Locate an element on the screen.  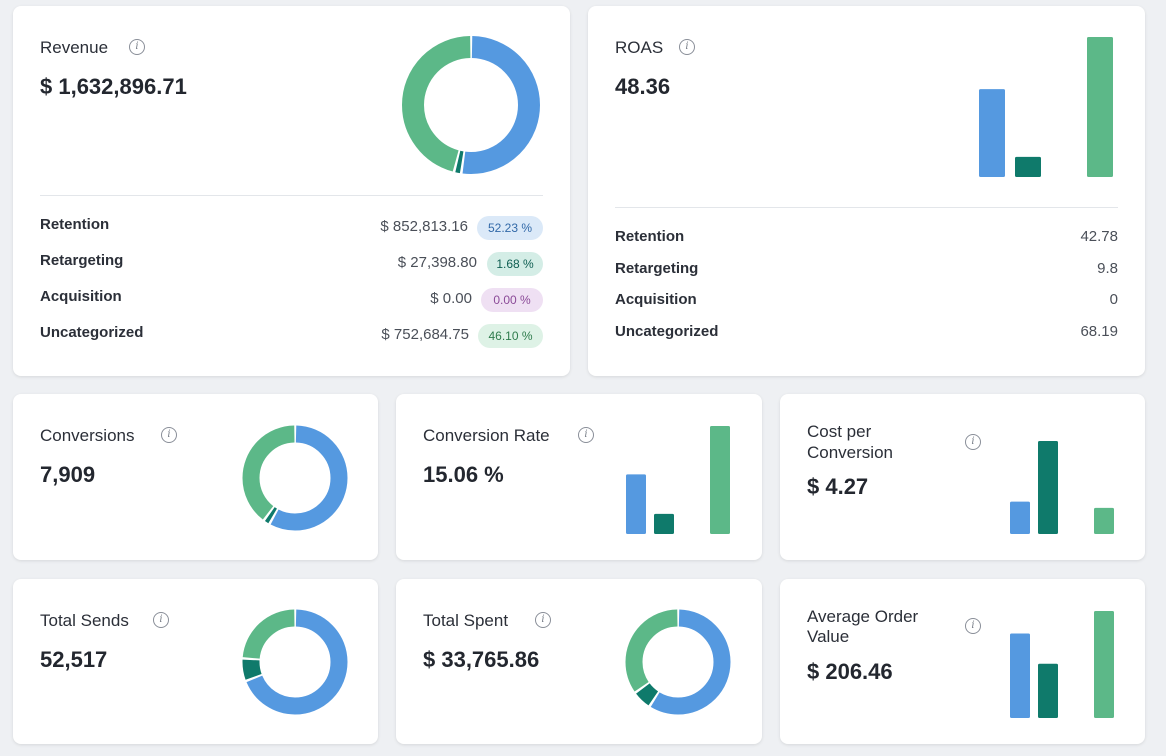
average-order-value-card: Average Order Value i $ 206.46 is located at coordinates (962, 661).